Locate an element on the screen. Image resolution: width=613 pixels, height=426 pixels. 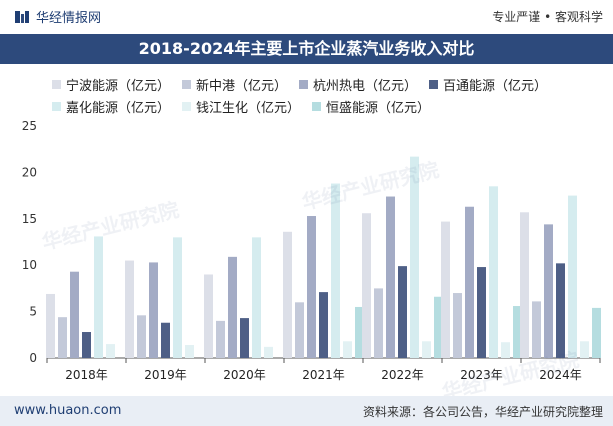
legend-item: 钱江生化（亿元） is located at coordinates (241, 106).